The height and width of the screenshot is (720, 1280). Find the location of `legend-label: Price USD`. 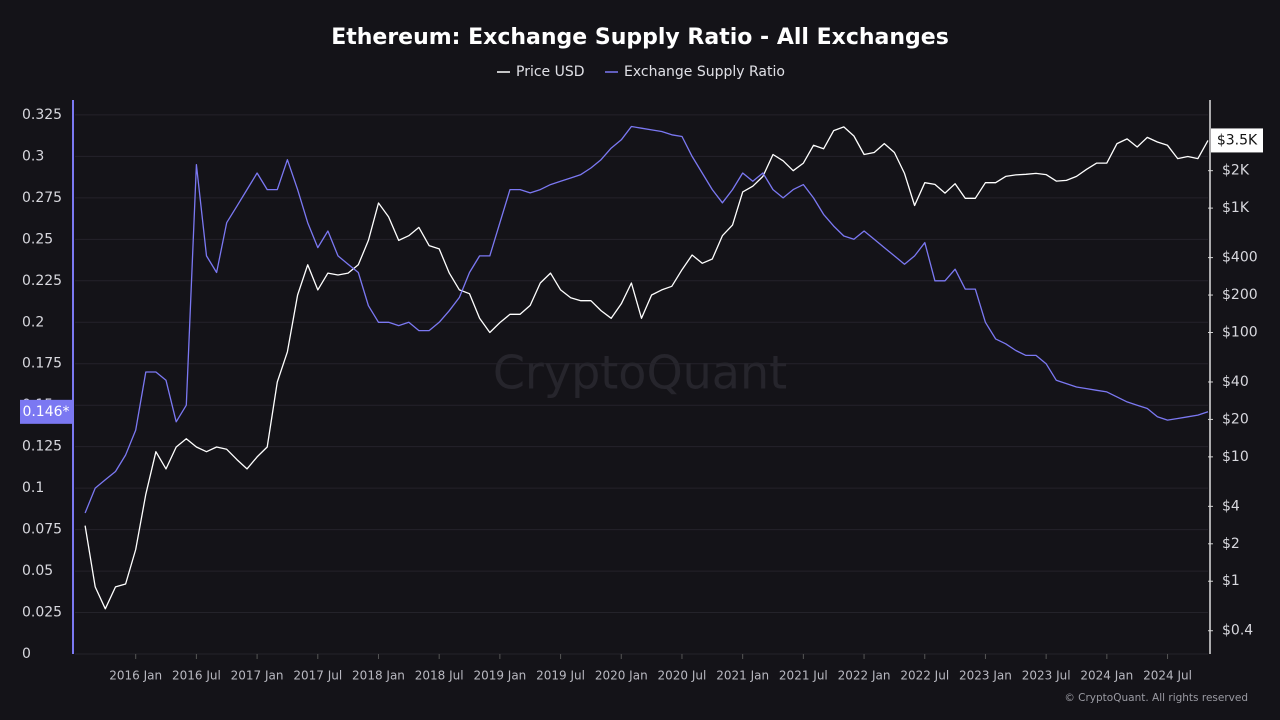

legend-label: Price USD is located at coordinates (550, 72).